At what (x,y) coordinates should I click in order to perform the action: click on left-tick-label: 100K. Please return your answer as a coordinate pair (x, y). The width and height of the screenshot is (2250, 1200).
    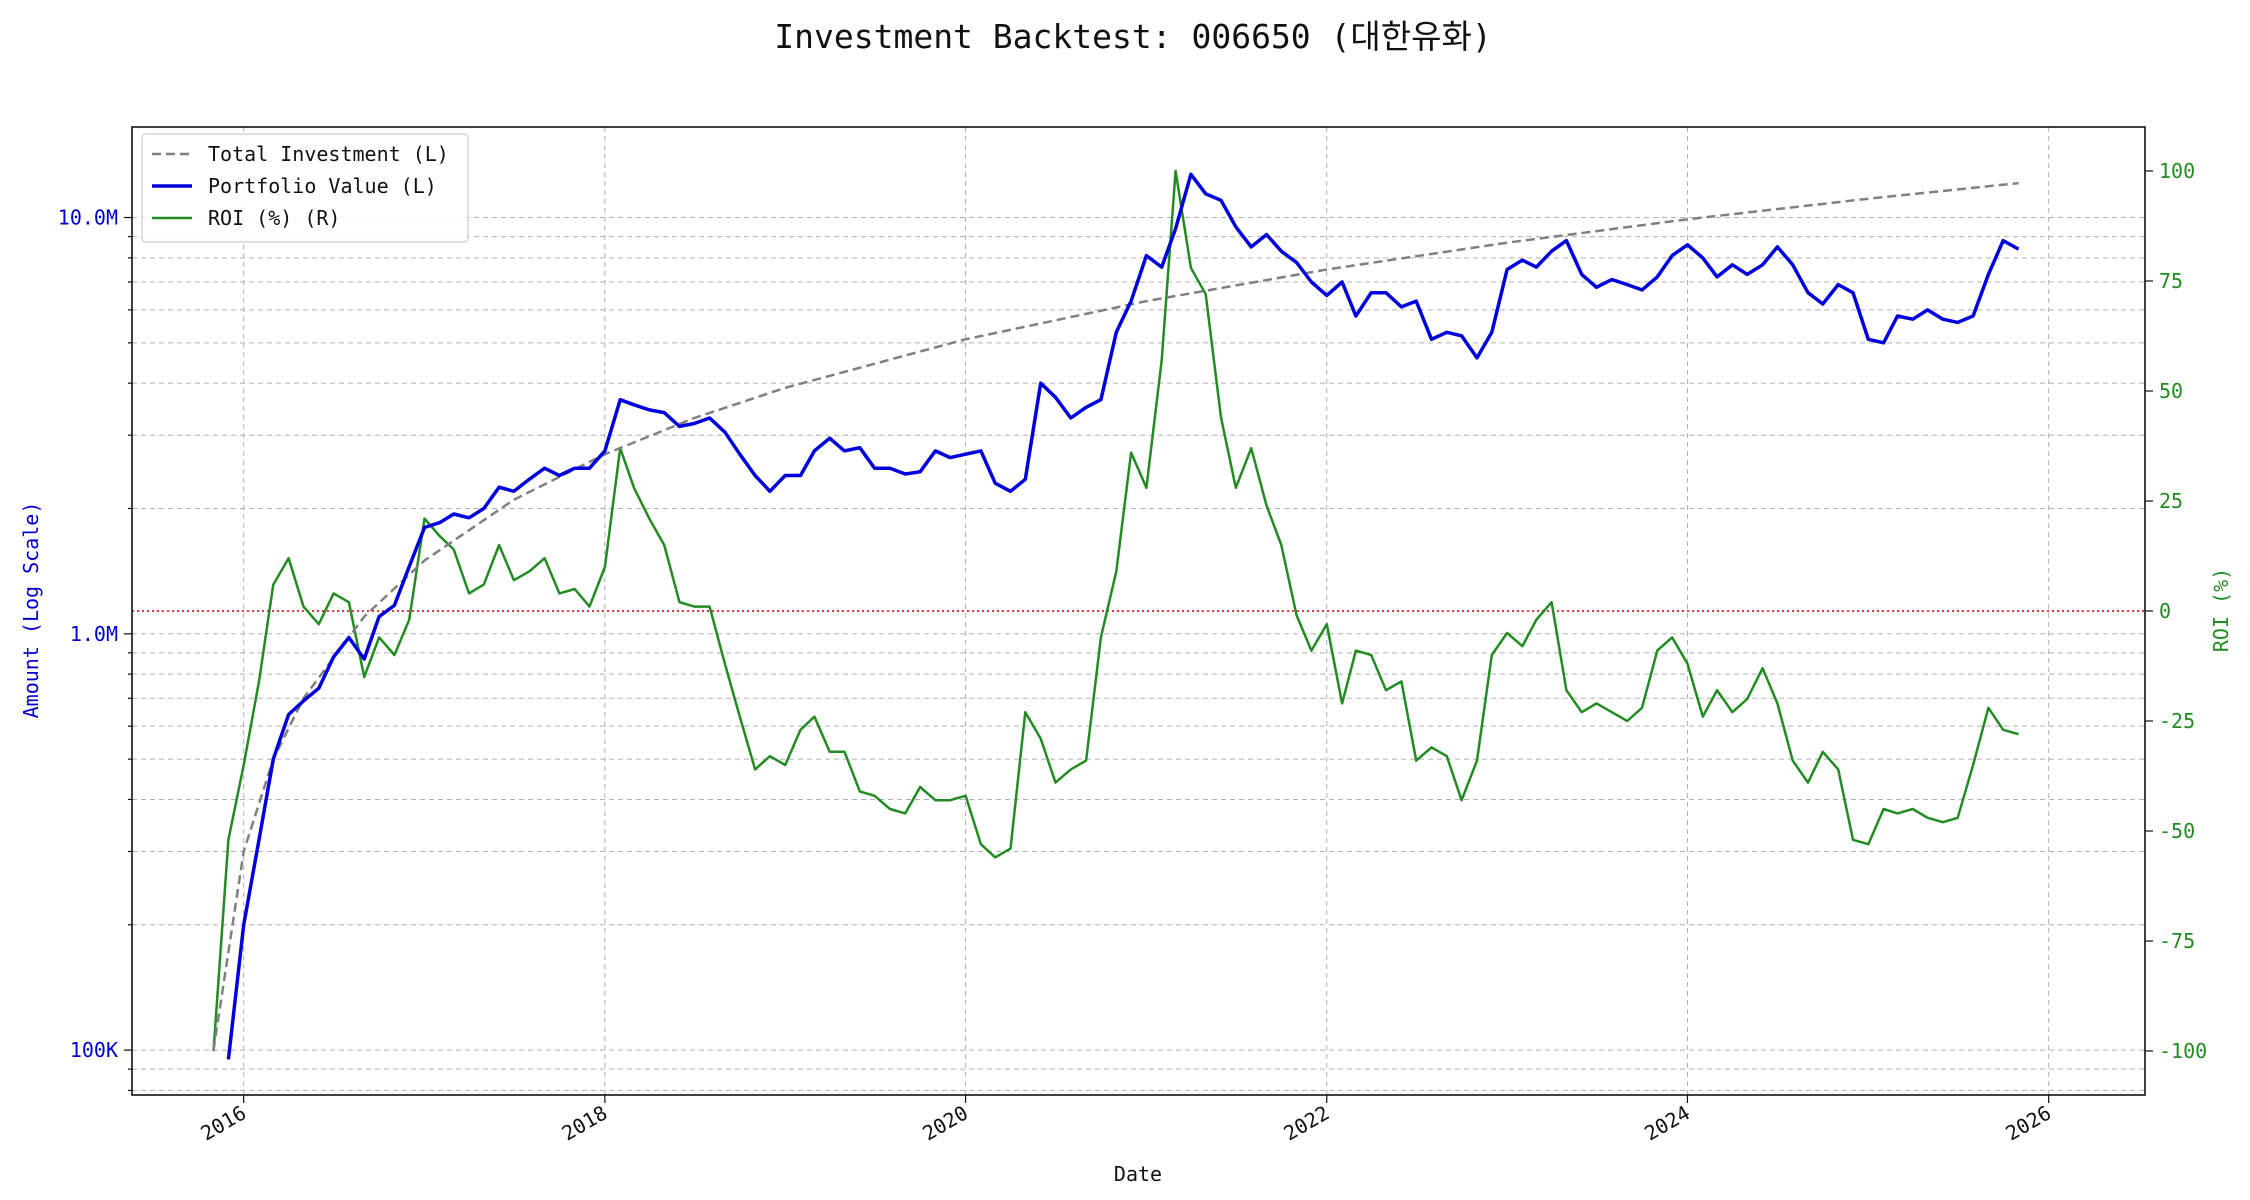
    Looking at the image, I should click on (94, 1050).